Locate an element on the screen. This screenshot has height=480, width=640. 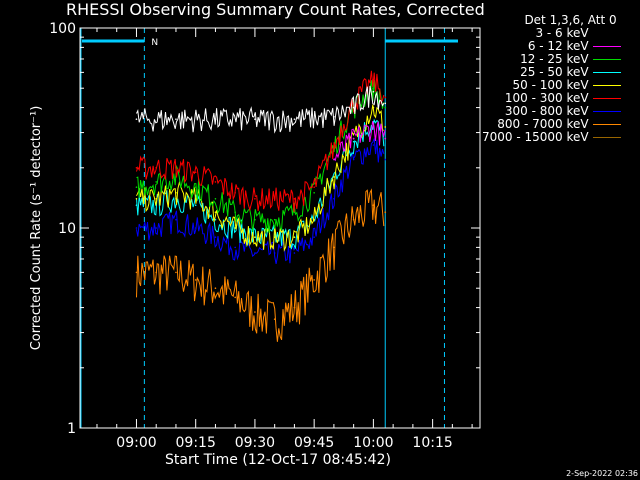
x-tick-label: 10:00 is located at coordinates (373, 443).